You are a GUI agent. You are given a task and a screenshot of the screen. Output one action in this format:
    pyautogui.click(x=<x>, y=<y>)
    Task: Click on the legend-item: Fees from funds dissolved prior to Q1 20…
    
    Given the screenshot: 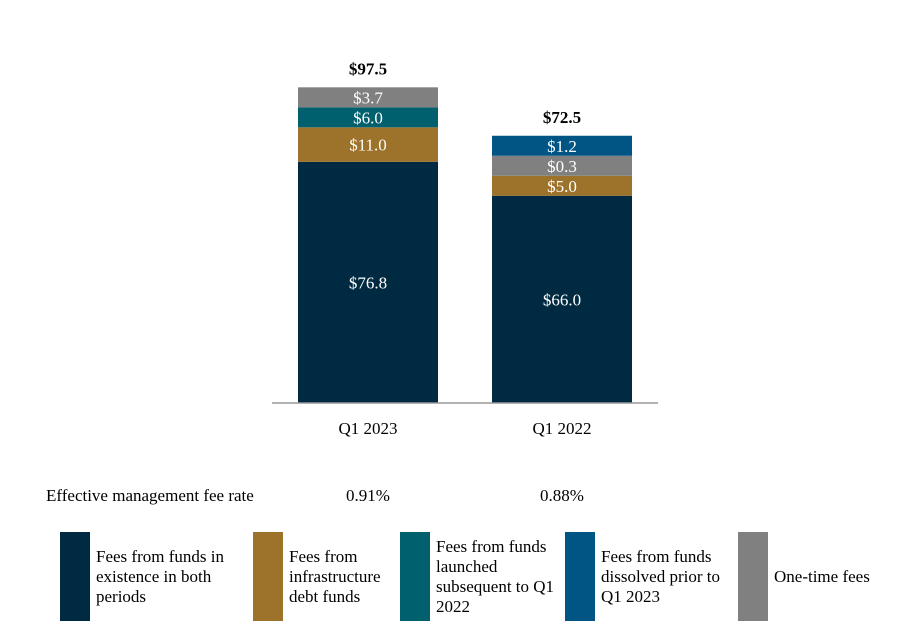 What is the action you would take?
    pyautogui.click(x=647, y=576)
    